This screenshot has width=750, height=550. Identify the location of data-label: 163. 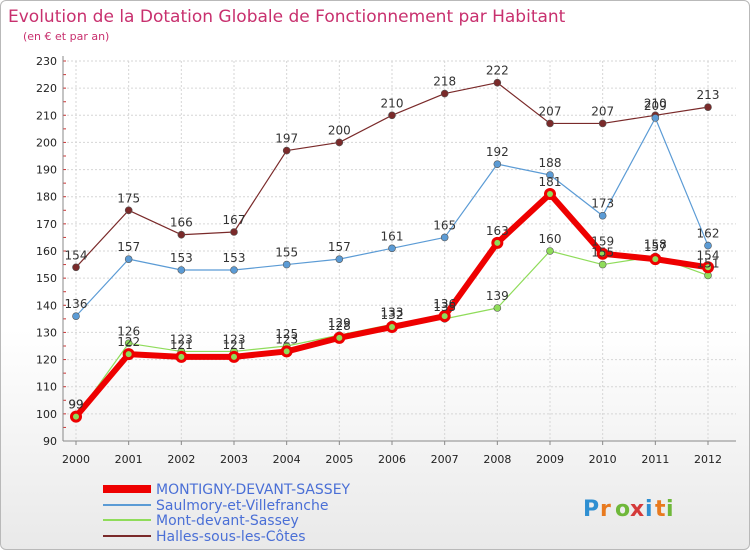
(497, 231).